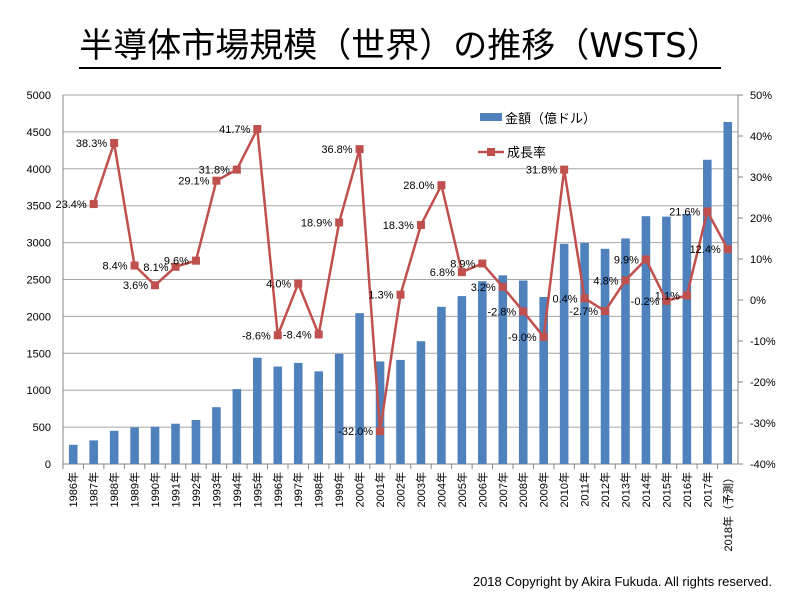 The width and height of the screenshot is (800, 600). What do you see at coordinates (175, 443) in the screenshot?
I see `bar-1991年` at bounding box center [175, 443].